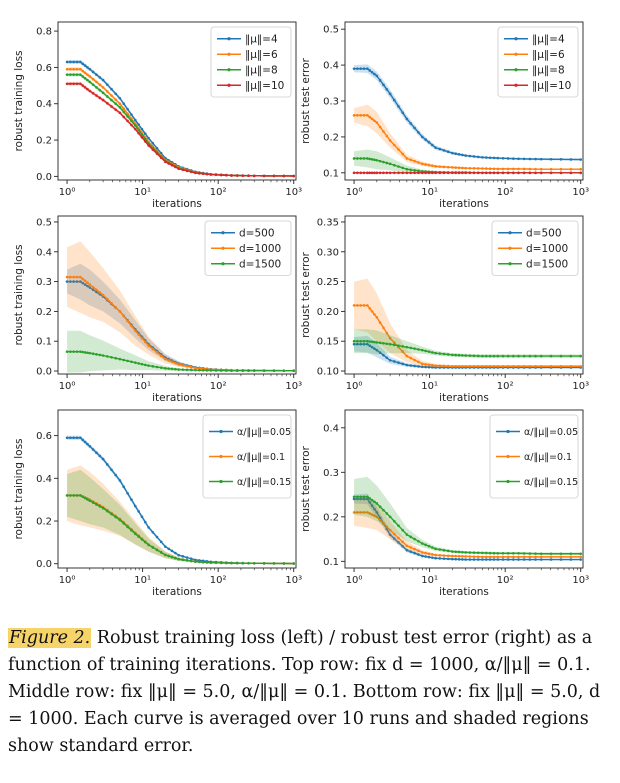 Image resolution: width=620 pixels, height=783 pixels. I want to click on legend-marker, so click(510, 248).